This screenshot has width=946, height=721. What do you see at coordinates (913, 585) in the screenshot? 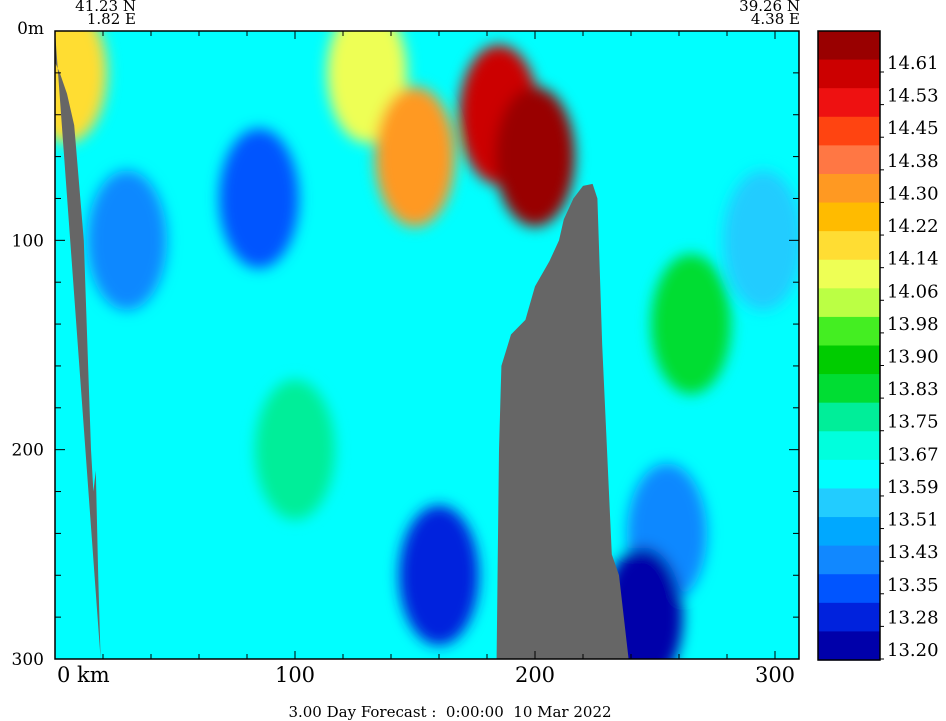
I see `colorbar-label-16: 13.35` at bounding box center [913, 585].